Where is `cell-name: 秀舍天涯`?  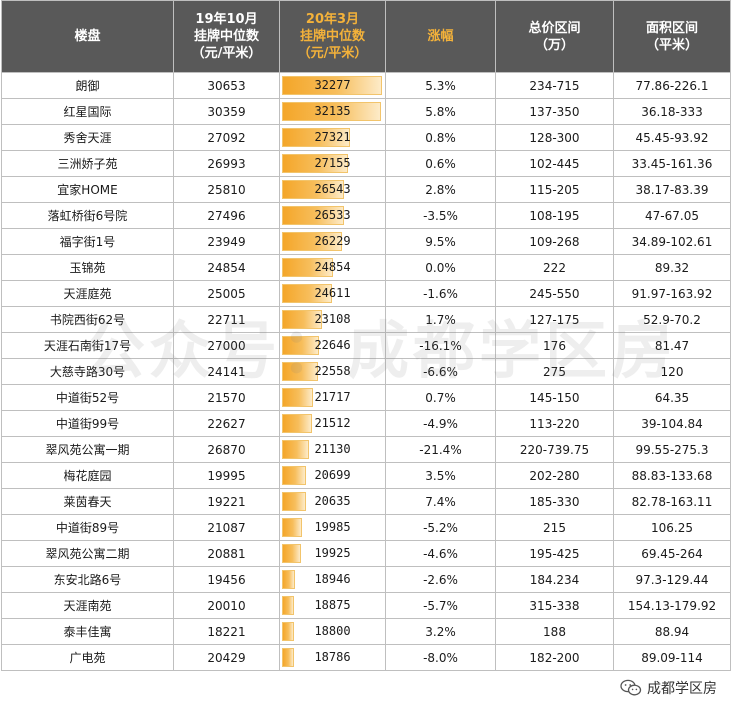 cell-name: 秀舍天涯 is located at coordinates (87, 137).